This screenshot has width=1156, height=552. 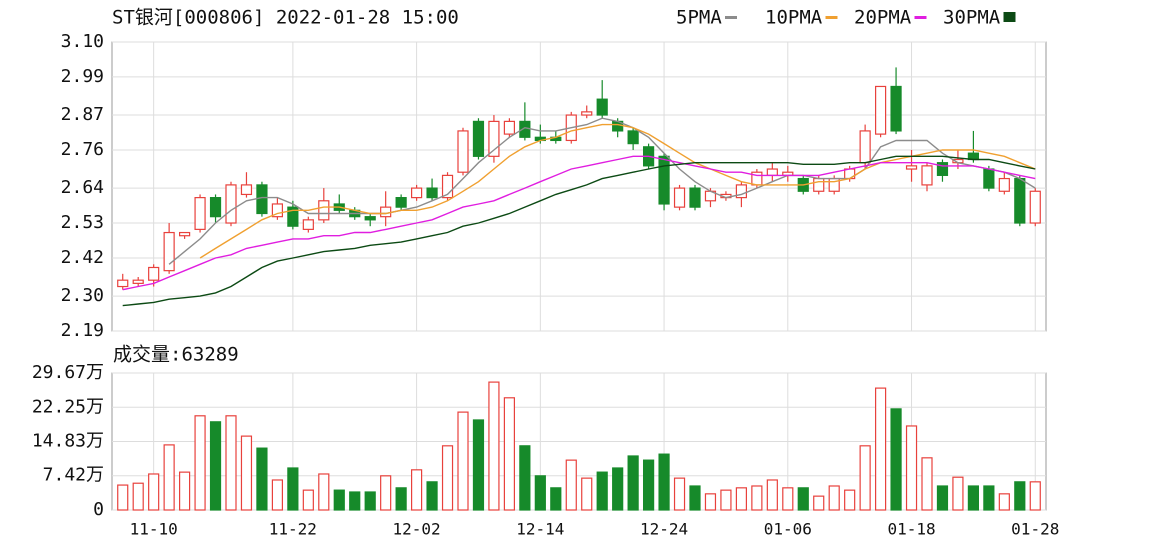 What do you see at coordinates (285, 18) in the screenshot?
I see `chart-title: ST银河[000806] 2022-01-28 15:00` at bounding box center [285, 18].